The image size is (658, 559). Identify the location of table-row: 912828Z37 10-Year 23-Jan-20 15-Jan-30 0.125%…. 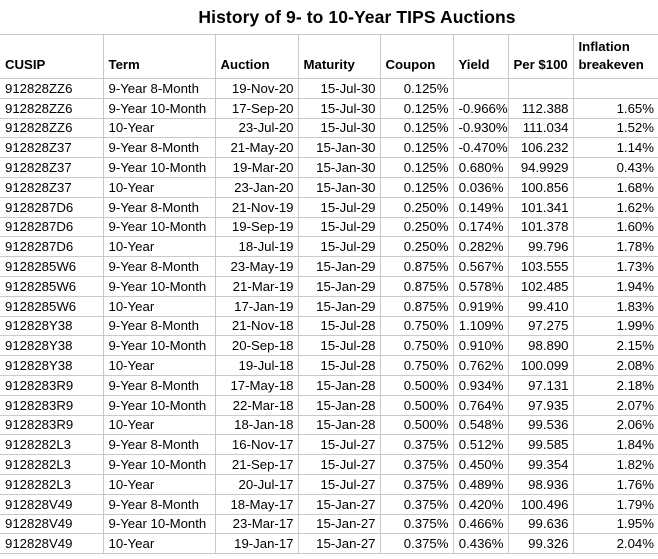
(329, 187).